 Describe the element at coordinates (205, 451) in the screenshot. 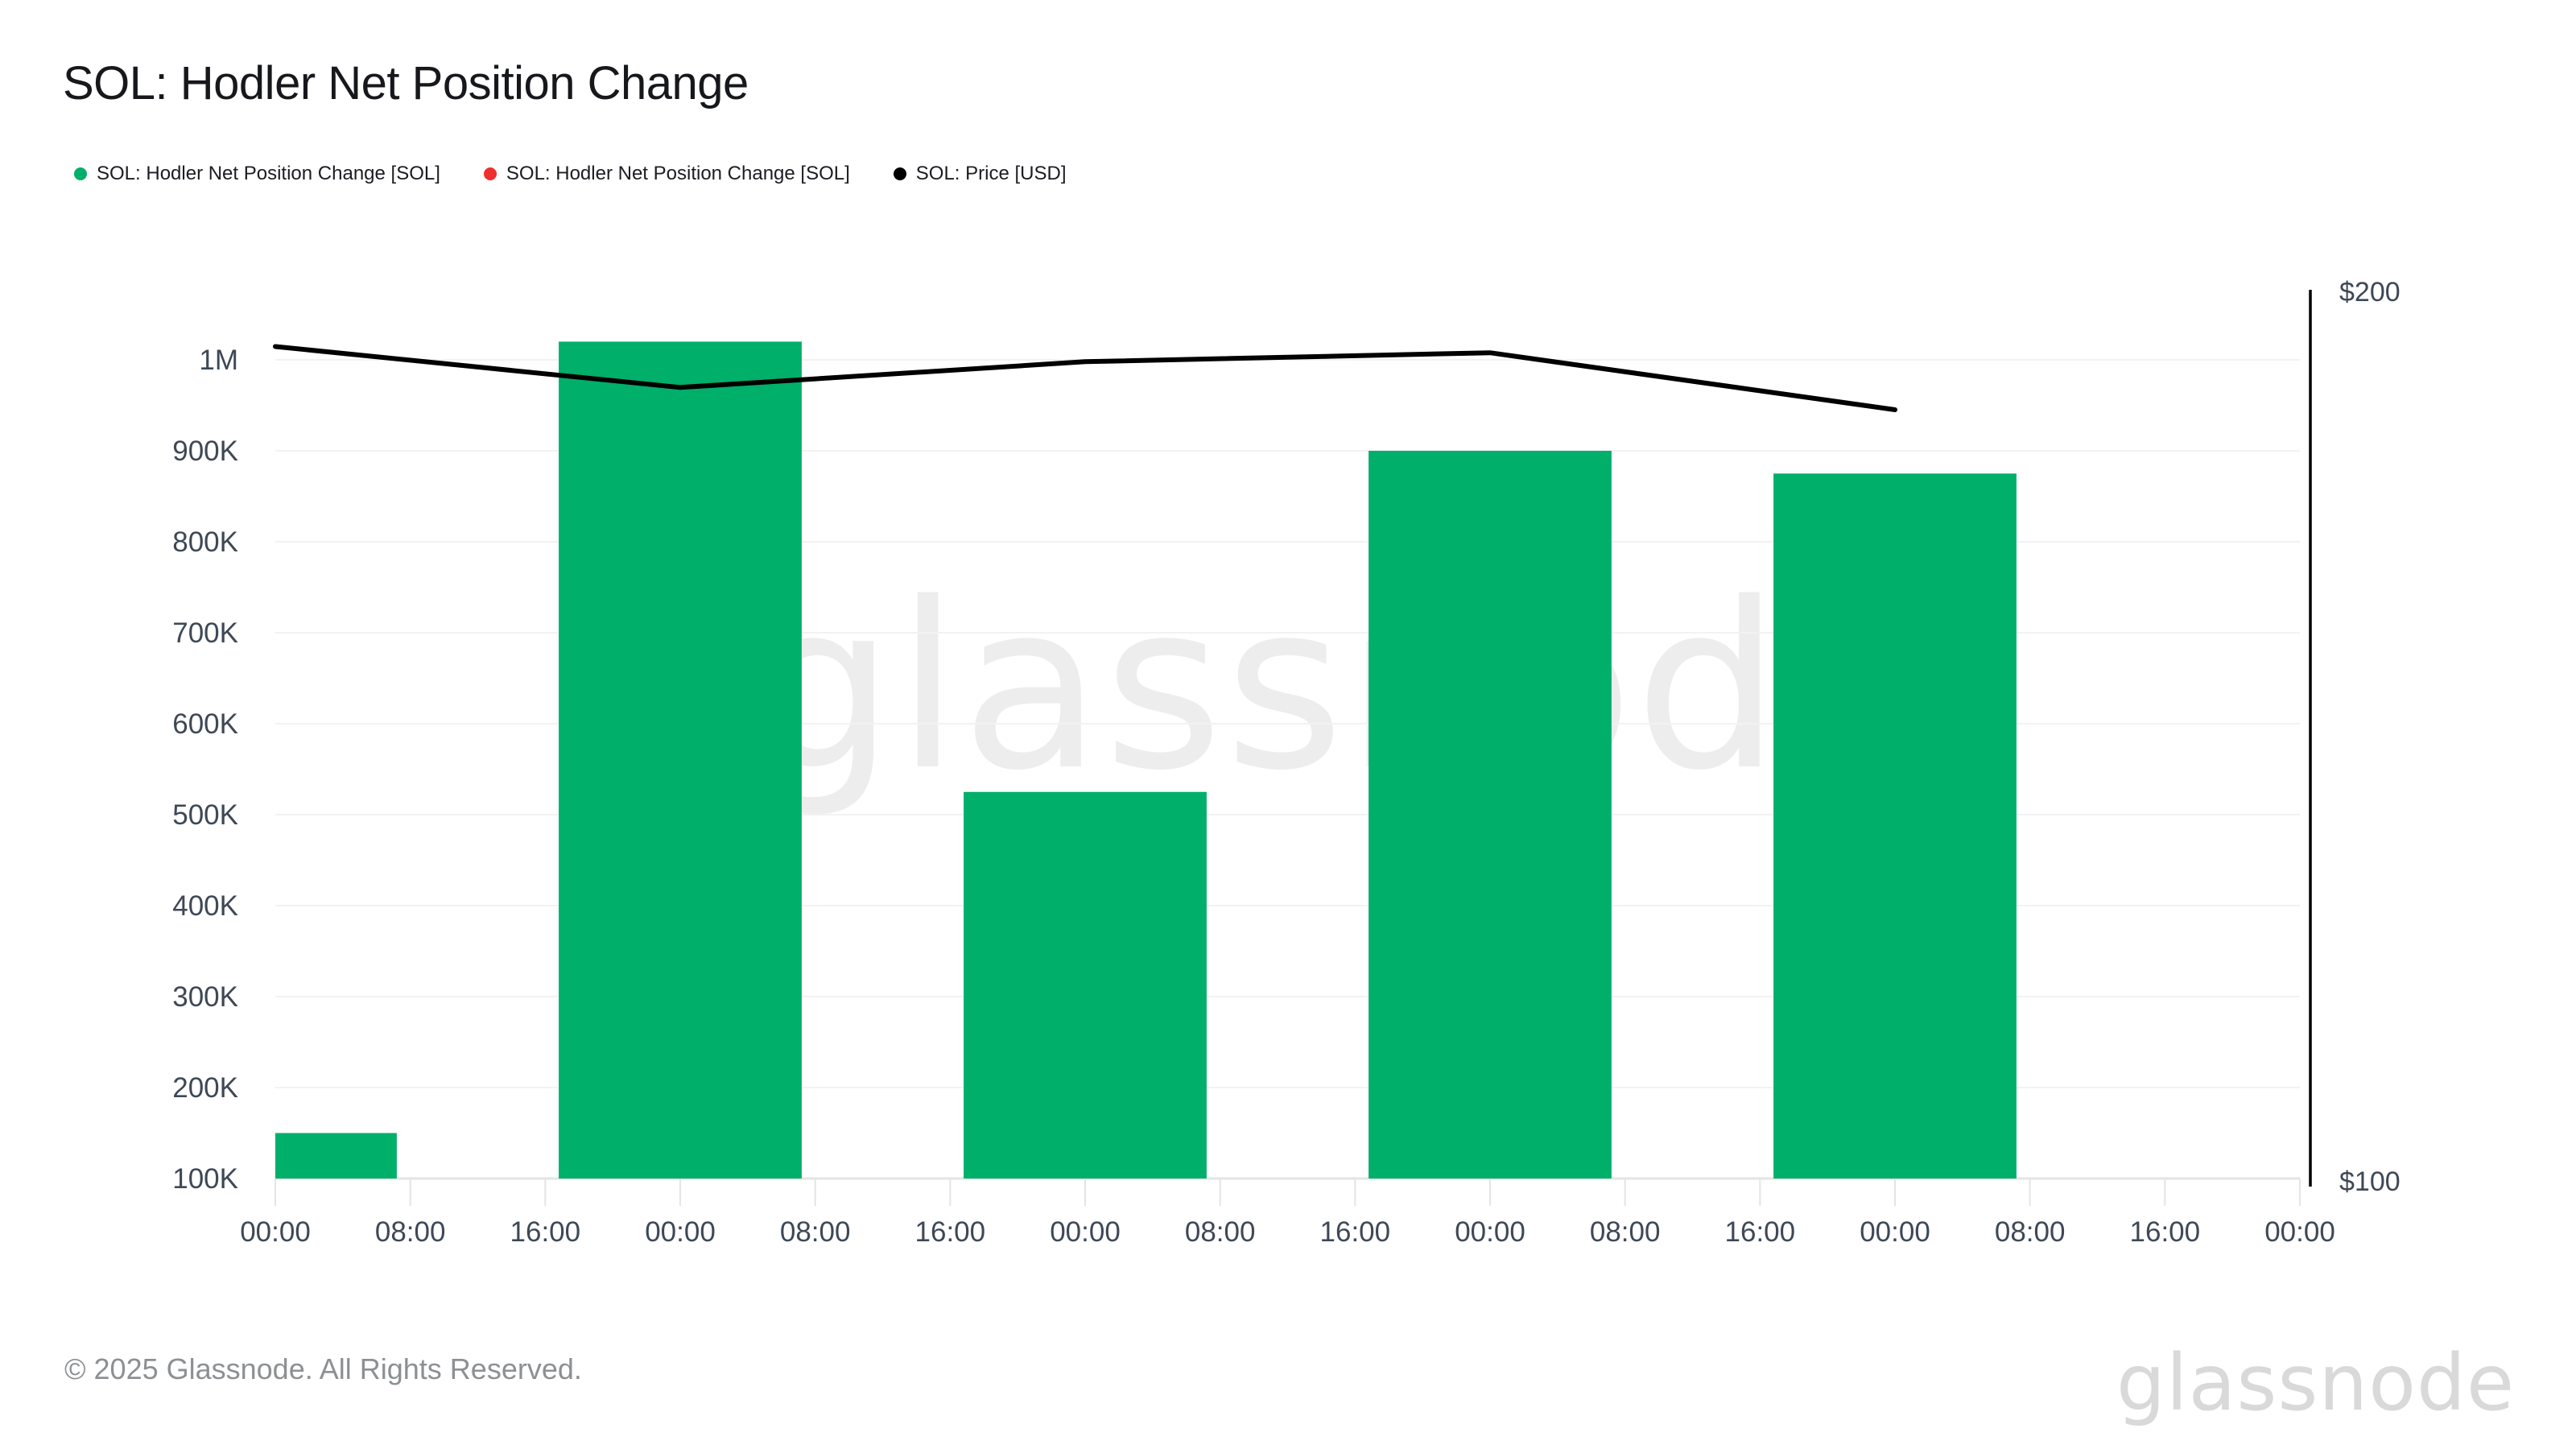

I see `y-axis-tick-label: 900K` at that location.